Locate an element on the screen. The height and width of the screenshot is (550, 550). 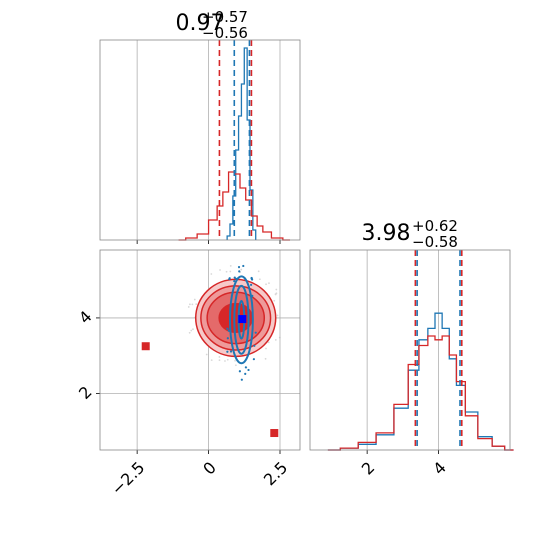
title-param-1-minus: −0.56 is located at coordinates (225, 33).